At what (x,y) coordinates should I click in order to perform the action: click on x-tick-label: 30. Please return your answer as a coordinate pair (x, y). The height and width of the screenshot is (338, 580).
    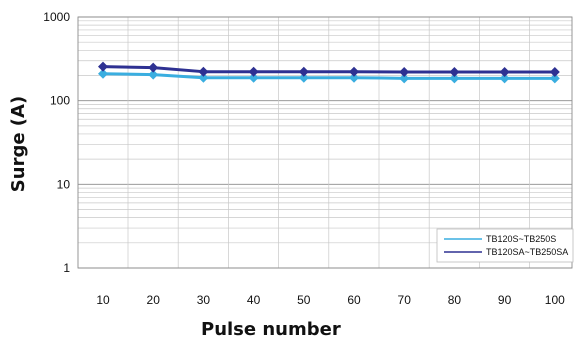
    Looking at the image, I should click on (204, 300).